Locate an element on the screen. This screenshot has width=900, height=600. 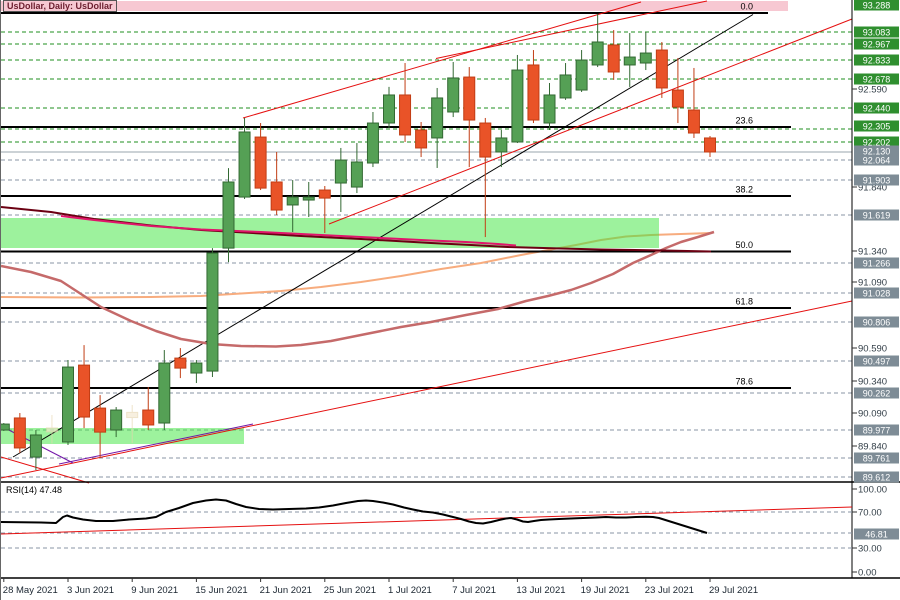
price-level-label-green: 92.440 is located at coordinates (877, 109).